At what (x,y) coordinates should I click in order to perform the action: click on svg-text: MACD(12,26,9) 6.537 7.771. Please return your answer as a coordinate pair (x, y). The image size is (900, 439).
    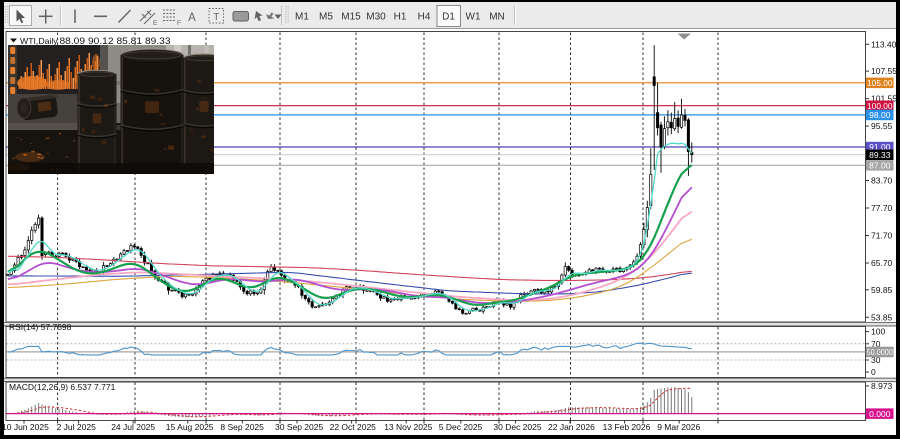
    Looking at the image, I should click on (62, 387).